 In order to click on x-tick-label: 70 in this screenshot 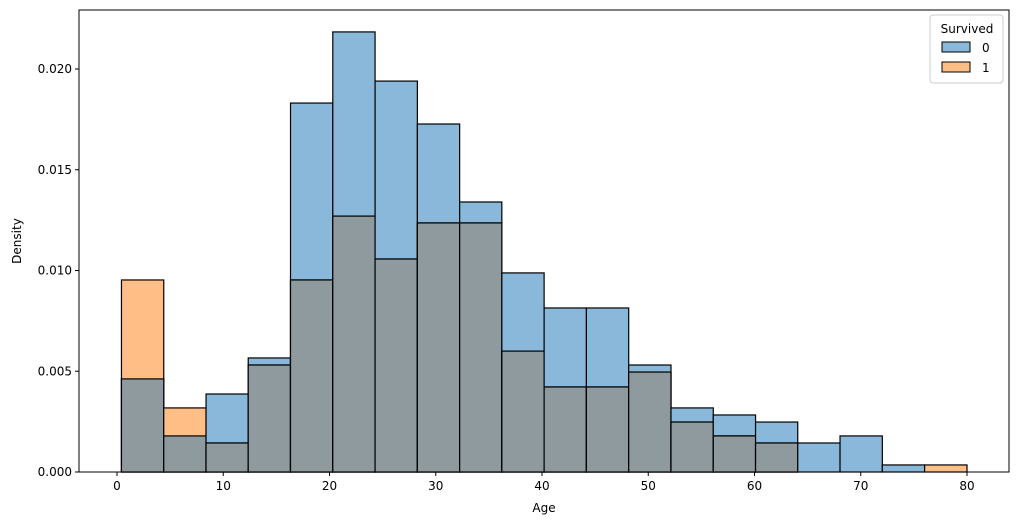, I will do `click(860, 486)`.